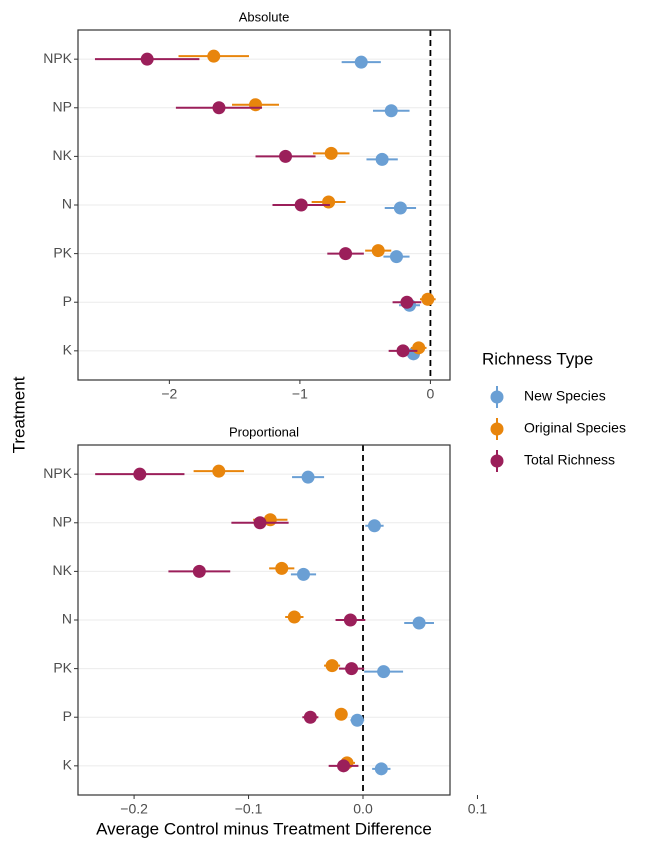 This screenshot has height=843, width=646. What do you see at coordinates (300, 394) in the screenshot?
I see `x-tick-label: −1` at bounding box center [300, 394].